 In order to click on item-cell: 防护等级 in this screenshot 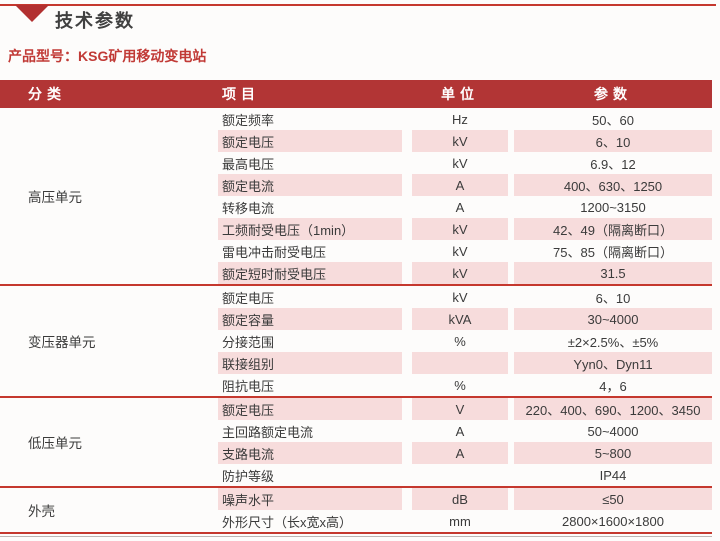, I will do `click(248, 476)`.